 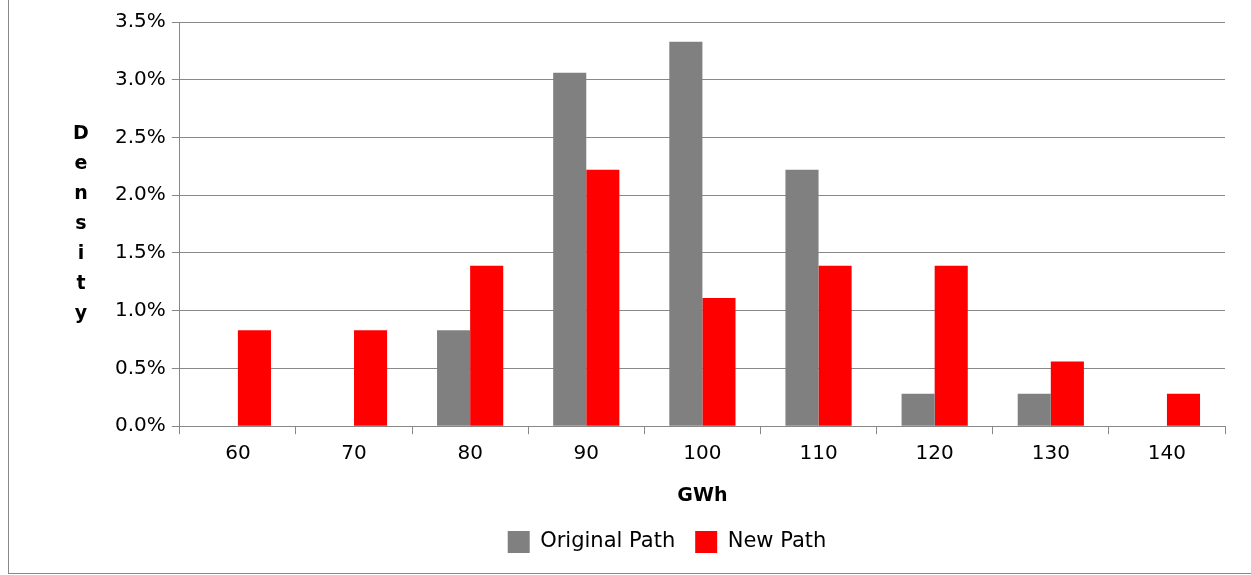 I want to click on legend-label: New Path, so click(x=777, y=540).